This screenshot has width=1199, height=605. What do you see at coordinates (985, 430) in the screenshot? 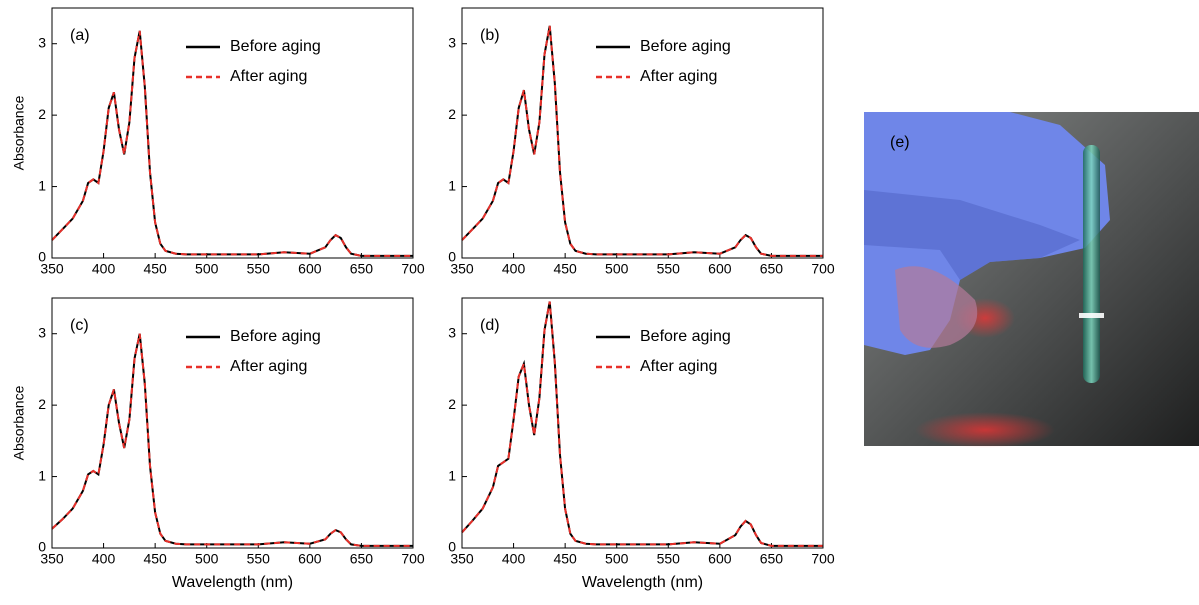
I see `laser-glow` at bounding box center [985, 430].